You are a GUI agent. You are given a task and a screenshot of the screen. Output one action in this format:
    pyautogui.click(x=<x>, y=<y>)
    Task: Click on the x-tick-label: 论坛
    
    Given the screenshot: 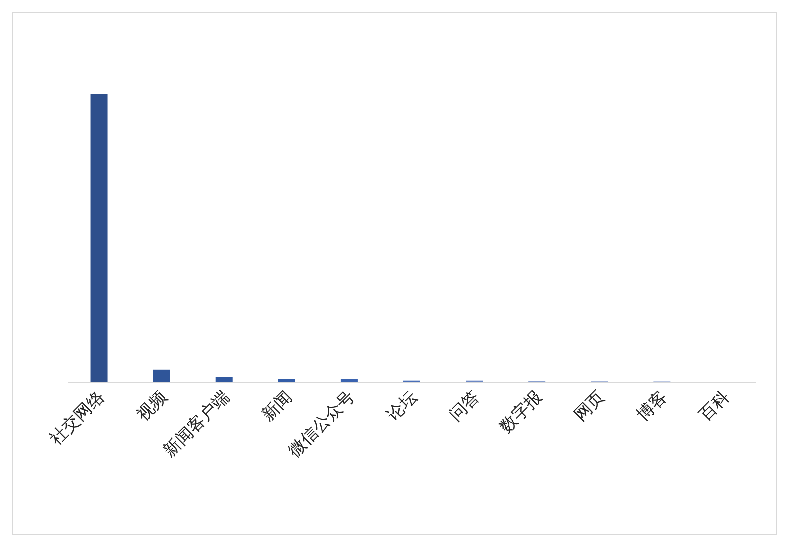 What is the action you would take?
    pyautogui.click(x=402, y=406)
    